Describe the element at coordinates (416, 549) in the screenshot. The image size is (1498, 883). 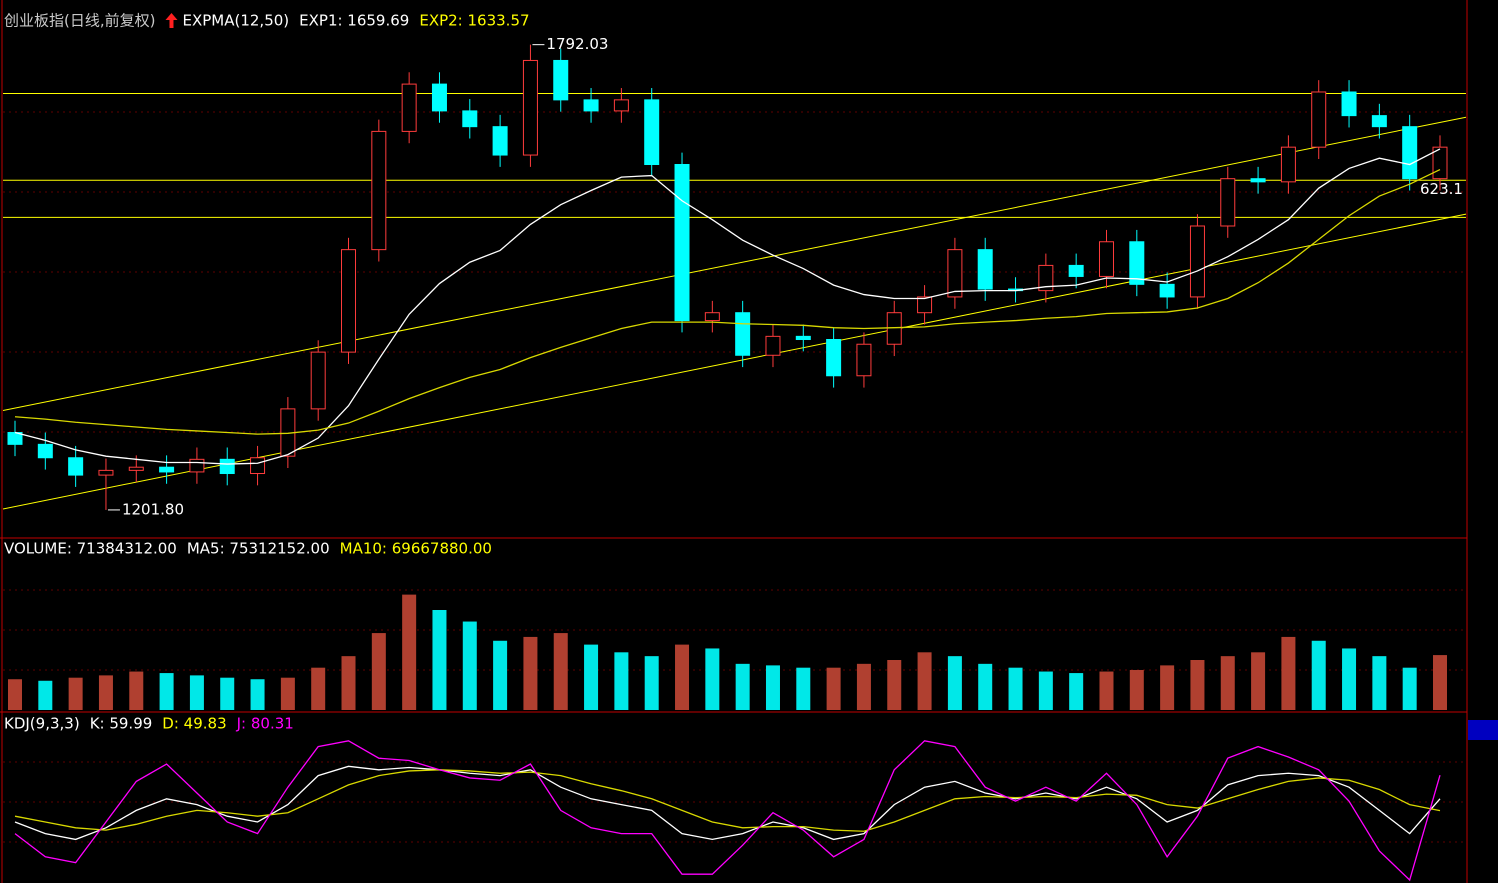
I see `legend-entry: MA10: 69667880.00` at that location.